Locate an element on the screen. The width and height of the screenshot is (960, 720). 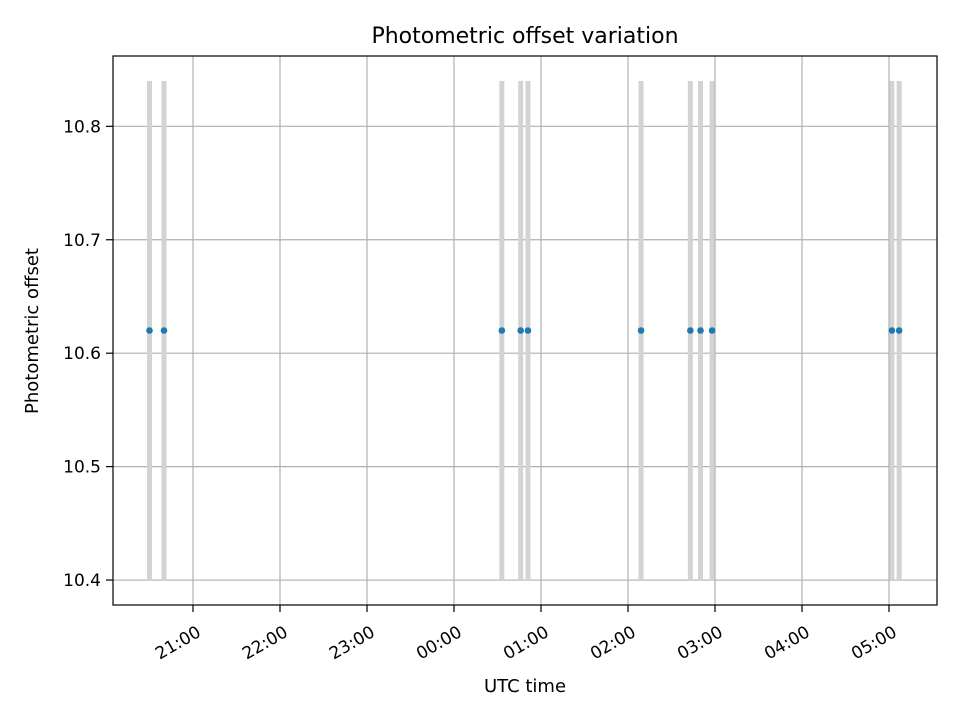
y-tick-label: 10.5 is located at coordinates (82, 468).